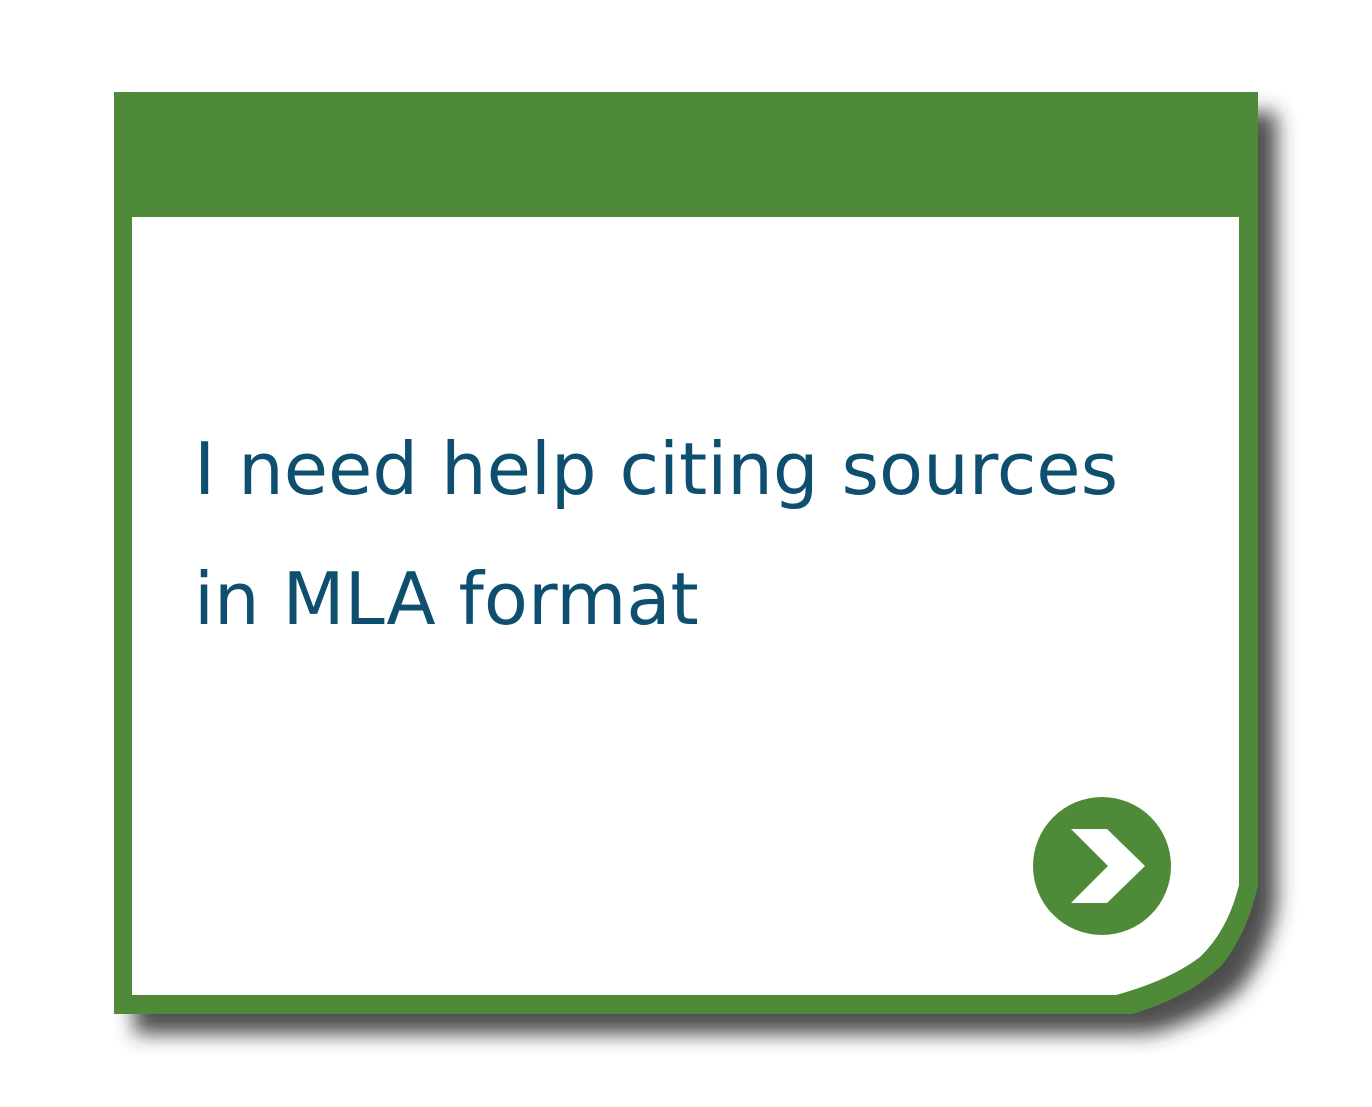 This screenshot has width=1372, height=1107. I want to click on next-button, so click(1102, 866).